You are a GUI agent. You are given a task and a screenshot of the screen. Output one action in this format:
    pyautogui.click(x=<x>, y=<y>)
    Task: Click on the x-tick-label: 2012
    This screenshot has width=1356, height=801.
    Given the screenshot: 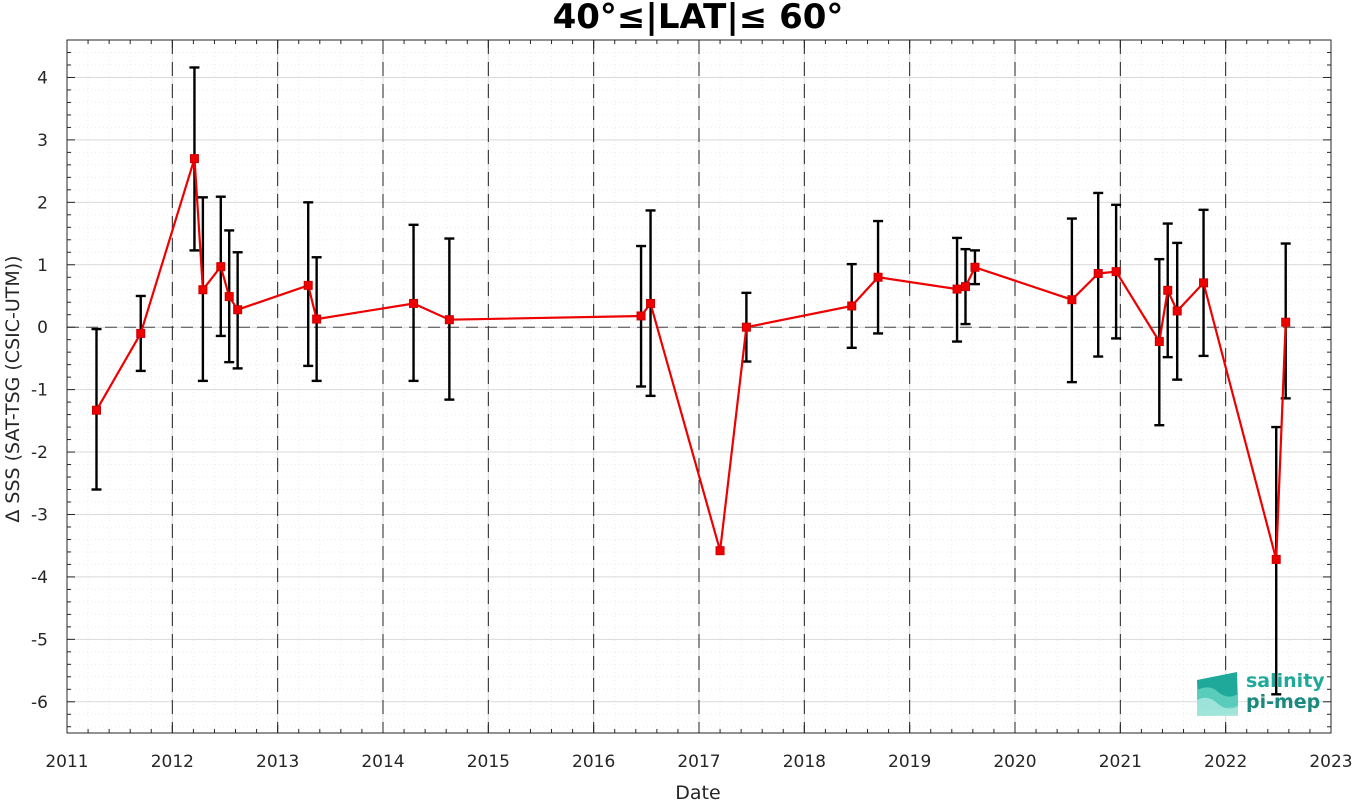 What is the action you would take?
    pyautogui.click(x=172, y=762)
    